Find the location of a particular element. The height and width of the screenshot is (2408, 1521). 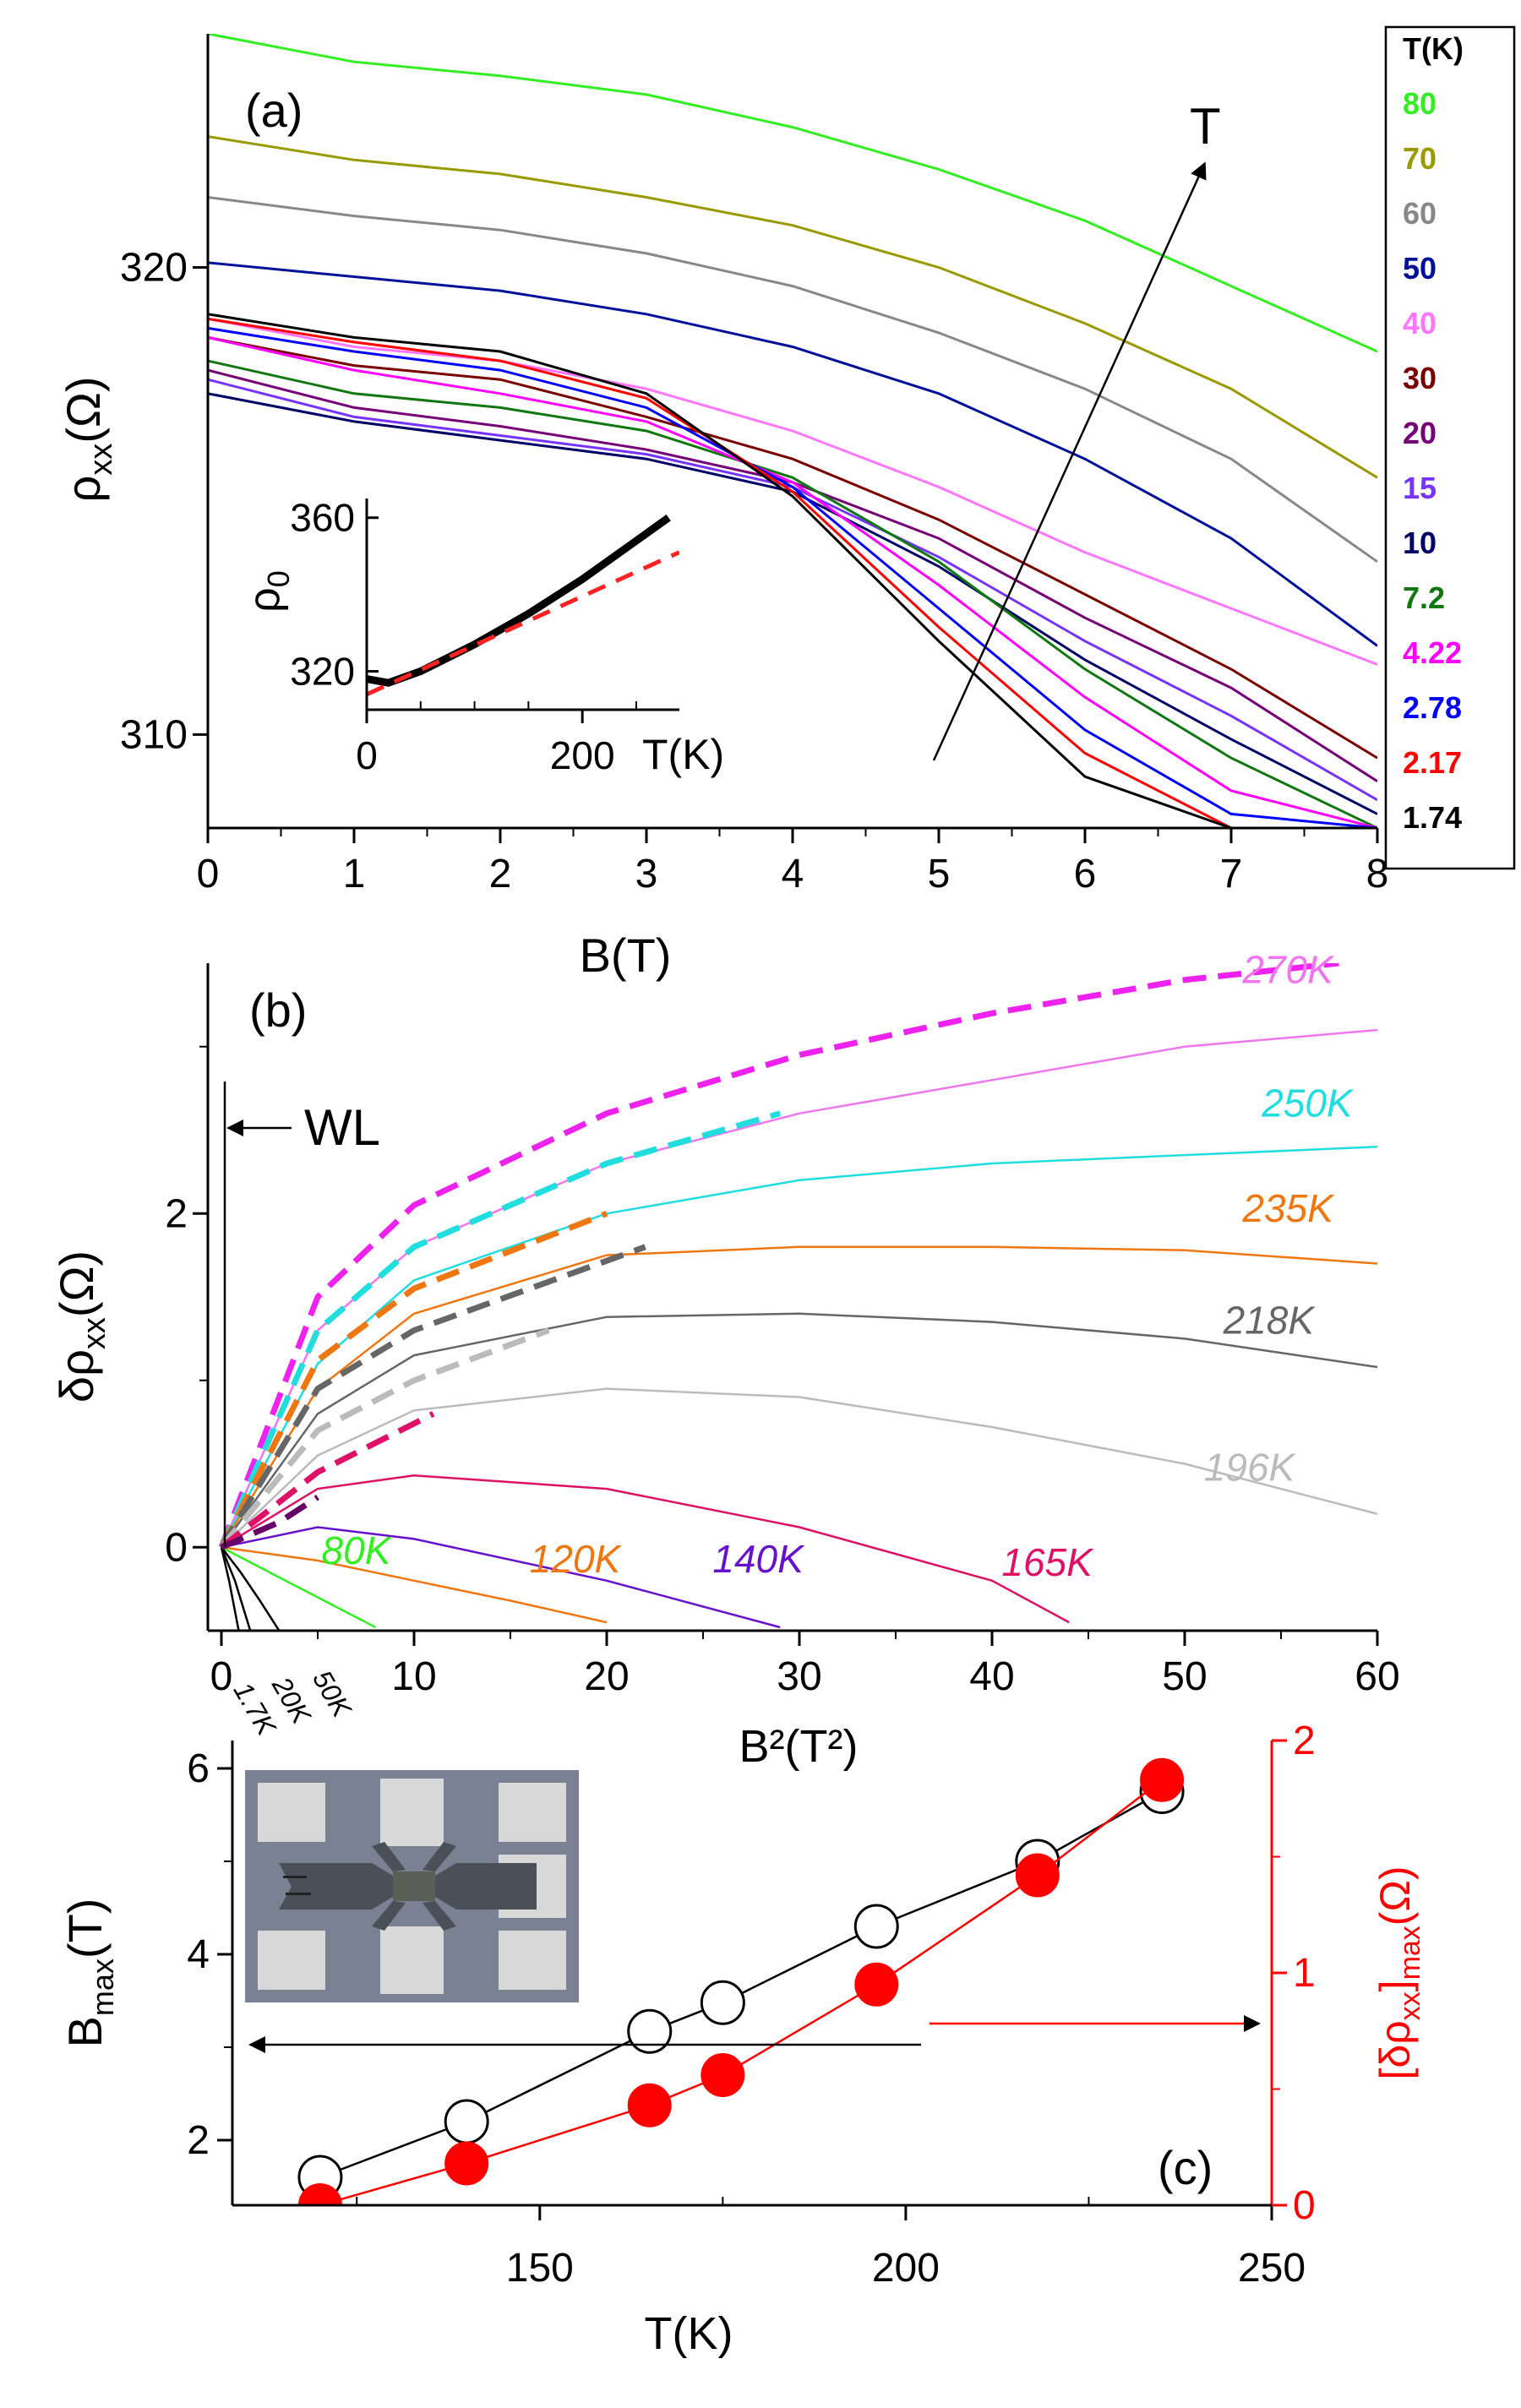

b-xtick-label-40: 40 is located at coordinates (991, 1676).